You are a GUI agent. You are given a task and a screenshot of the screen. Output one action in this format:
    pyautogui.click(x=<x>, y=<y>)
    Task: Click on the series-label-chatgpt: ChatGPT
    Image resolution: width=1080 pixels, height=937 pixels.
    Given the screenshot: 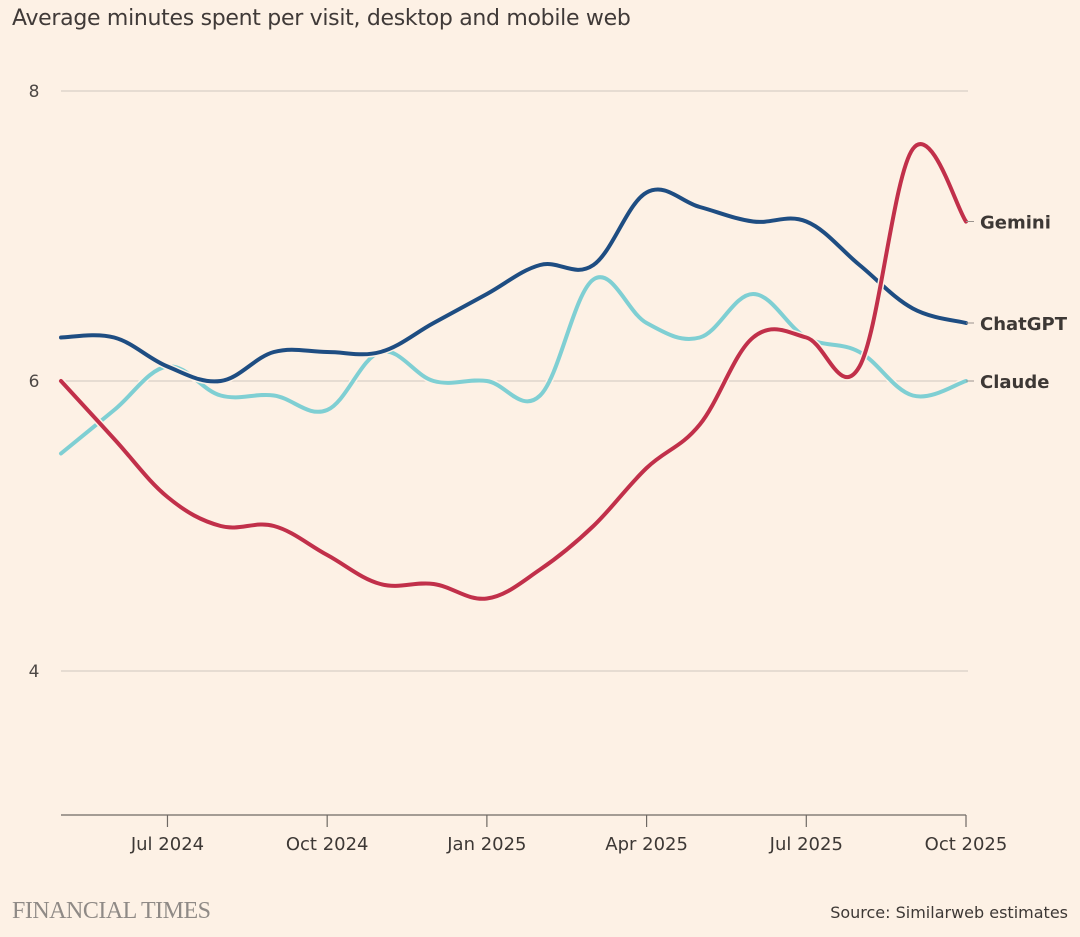 What is the action you would take?
    pyautogui.click(x=1024, y=324)
    